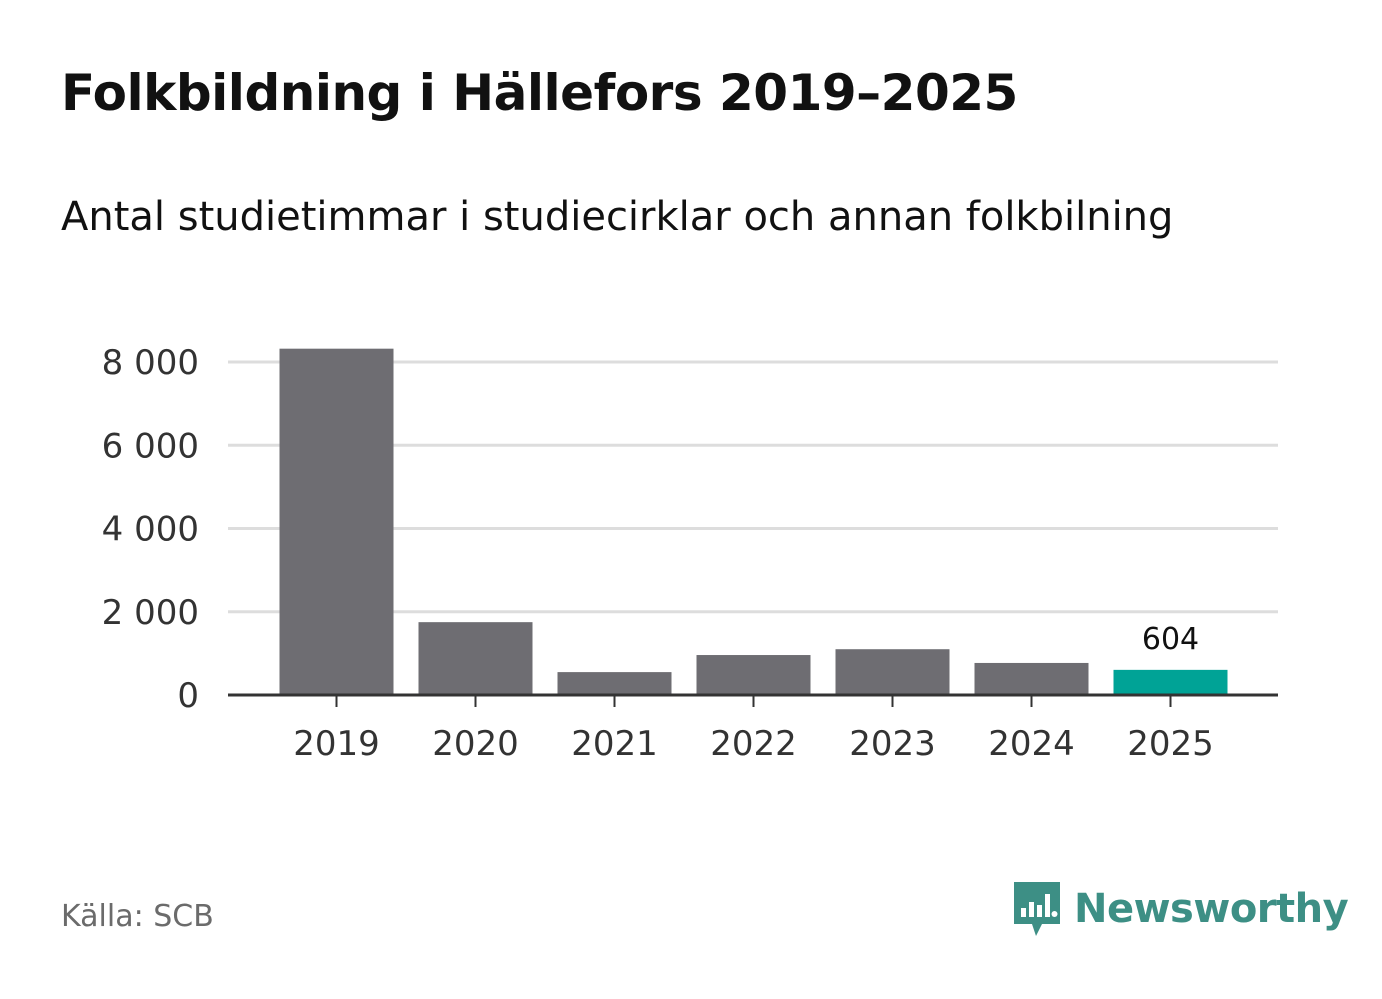  Describe the element at coordinates (1170, 744) in the screenshot. I see `x-tick-label: 2025` at that location.